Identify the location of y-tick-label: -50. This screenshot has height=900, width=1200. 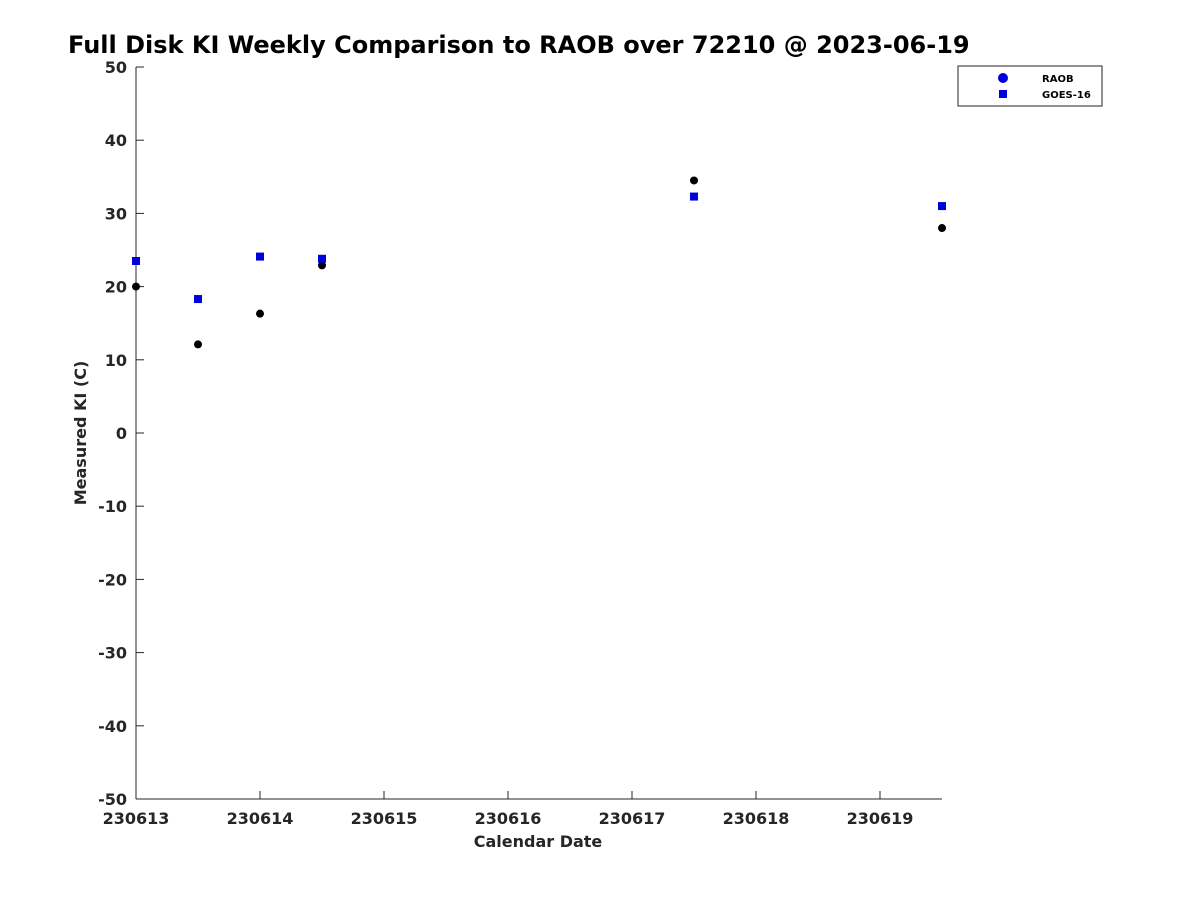
(112, 799).